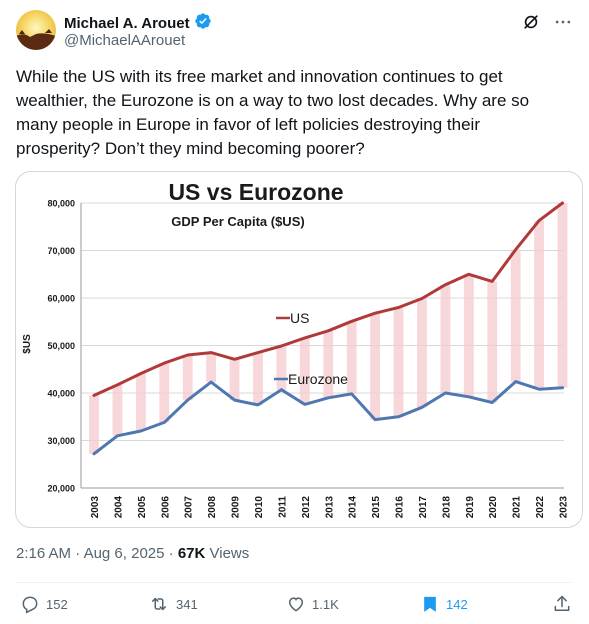  What do you see at coordinates (36, 30) in the screenshot?
I see `avatar` at bounding box center [36, 30].